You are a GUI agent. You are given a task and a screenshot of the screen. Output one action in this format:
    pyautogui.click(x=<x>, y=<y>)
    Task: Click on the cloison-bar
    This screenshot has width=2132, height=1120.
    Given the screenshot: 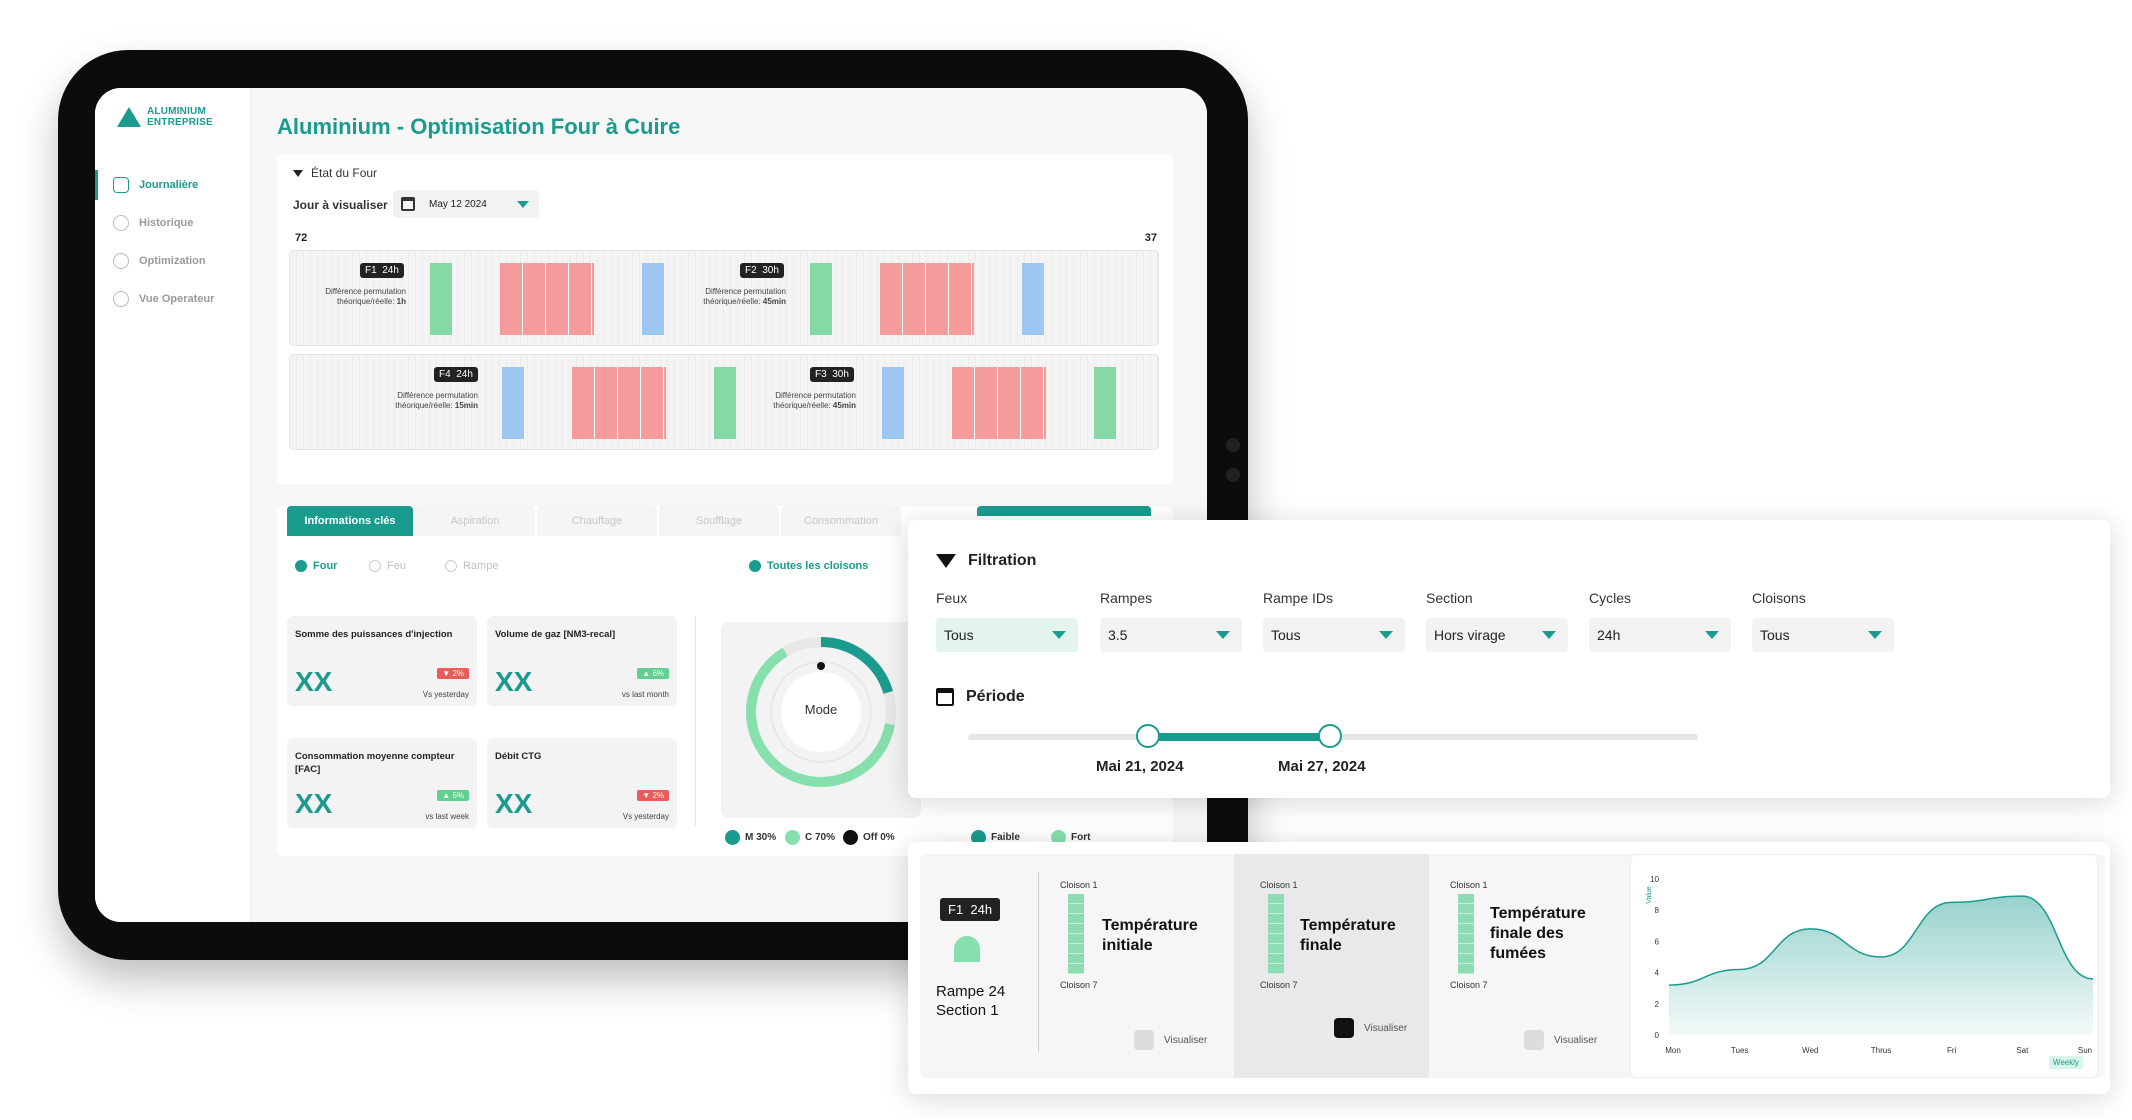 What is the action you would take?
    pyautogui.click(x=1076, y=934)
    